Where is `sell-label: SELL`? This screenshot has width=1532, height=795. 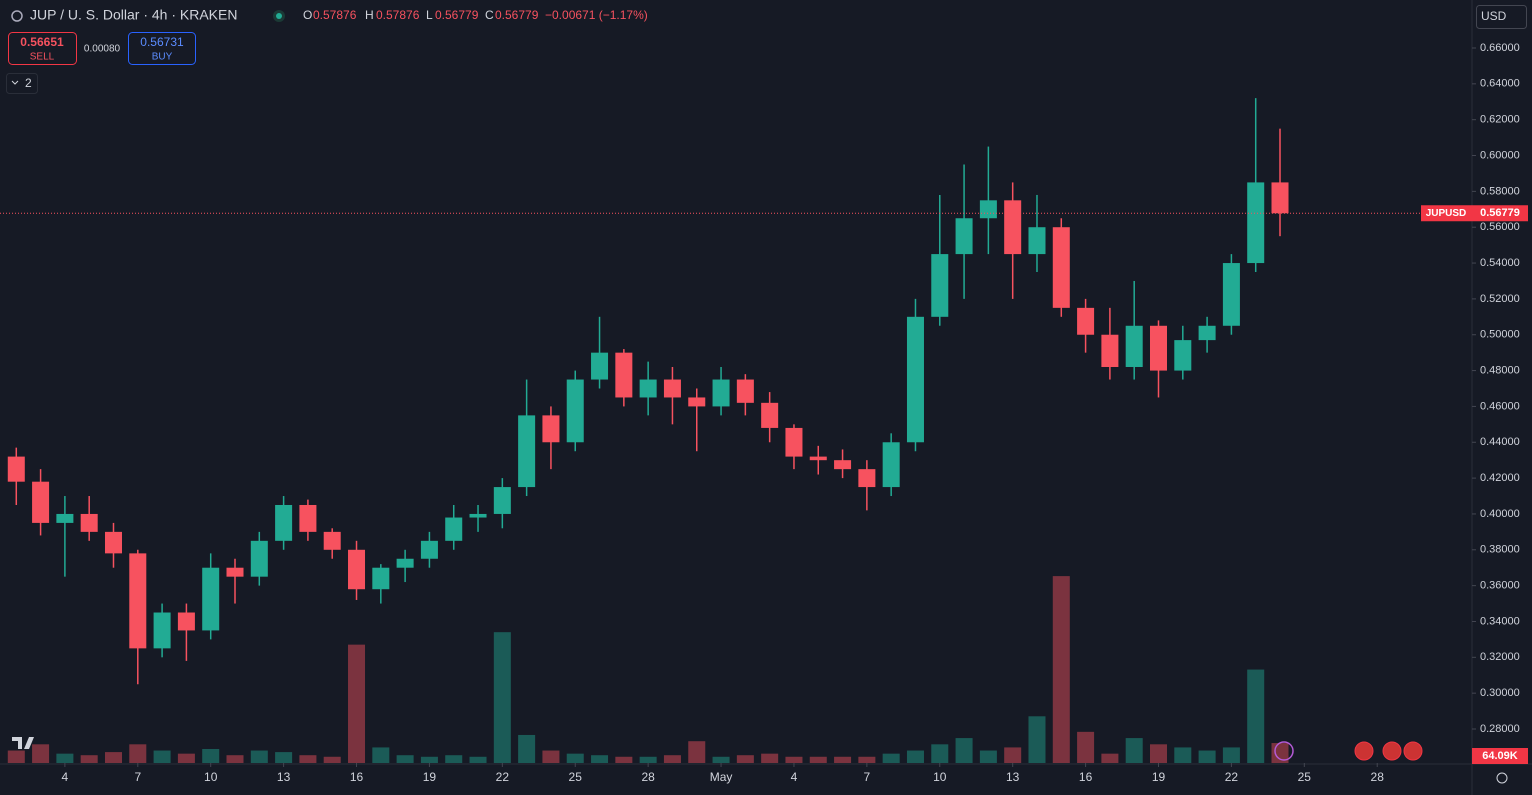
sell-label: SELL is located at coordinates (42, 57).